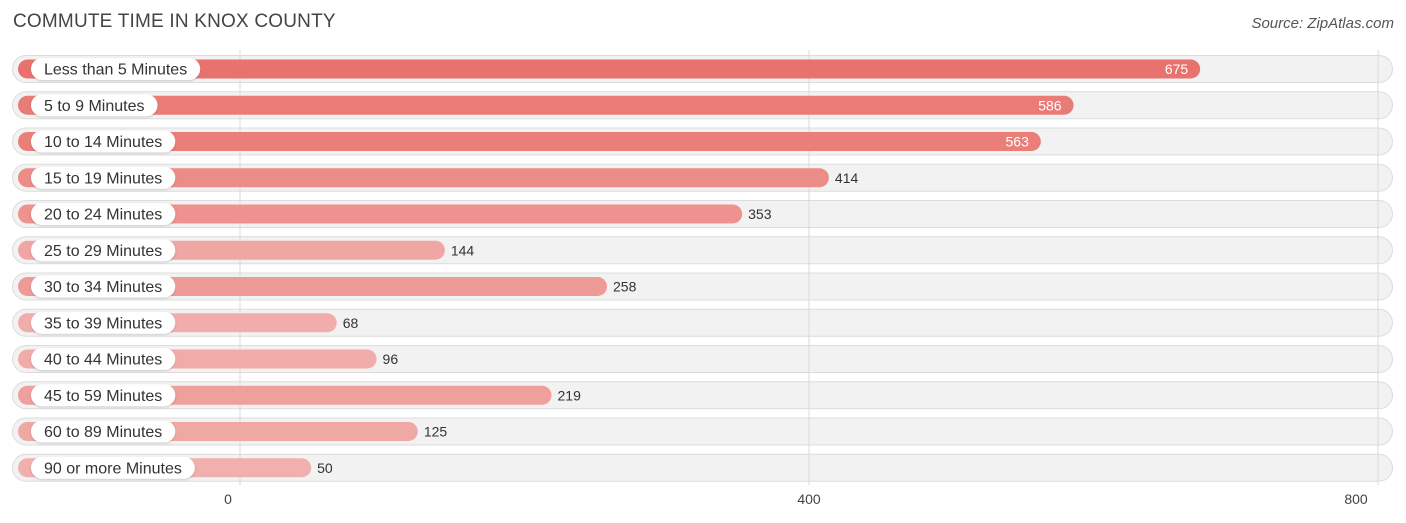  What do you see at coordinates (174, 21) in the screenshot?
I see `chart-title: COMMUTE TIME IN KNOX COUNTY` at bounding box center [174, 21].